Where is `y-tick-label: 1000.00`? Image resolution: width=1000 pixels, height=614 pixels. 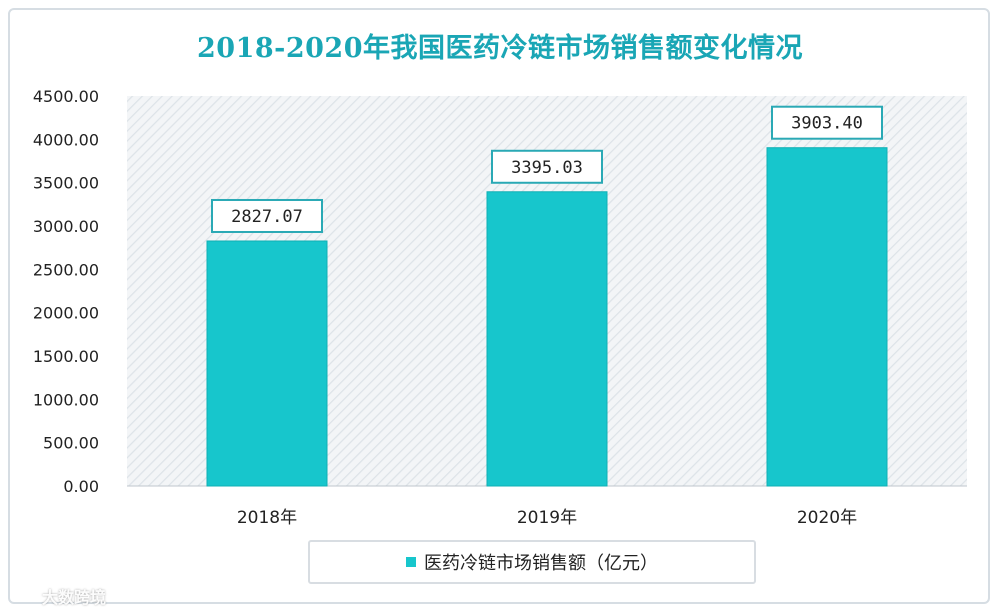 y-tick-label: 1000.00 is located at coordinates (66, 399).